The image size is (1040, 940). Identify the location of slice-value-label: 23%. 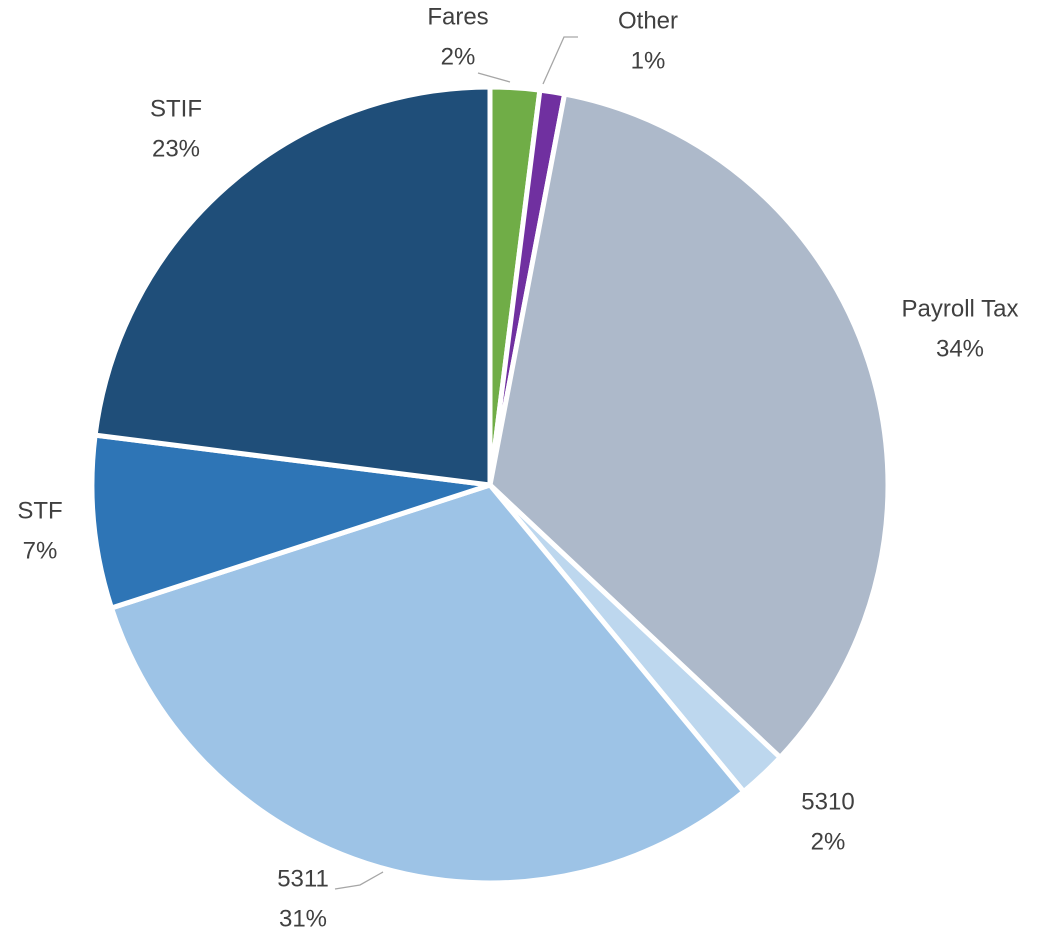
(176, 148).